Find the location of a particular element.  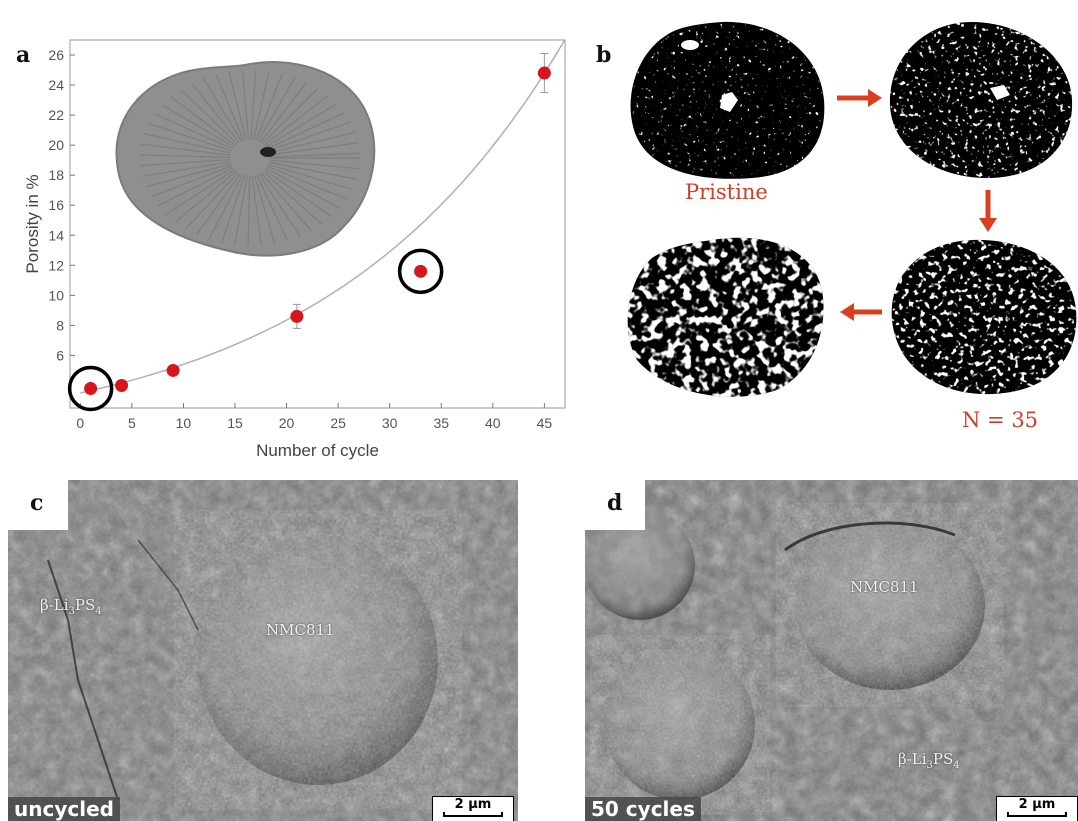

panel-letter-b: b is located at coordinates (604, 55).